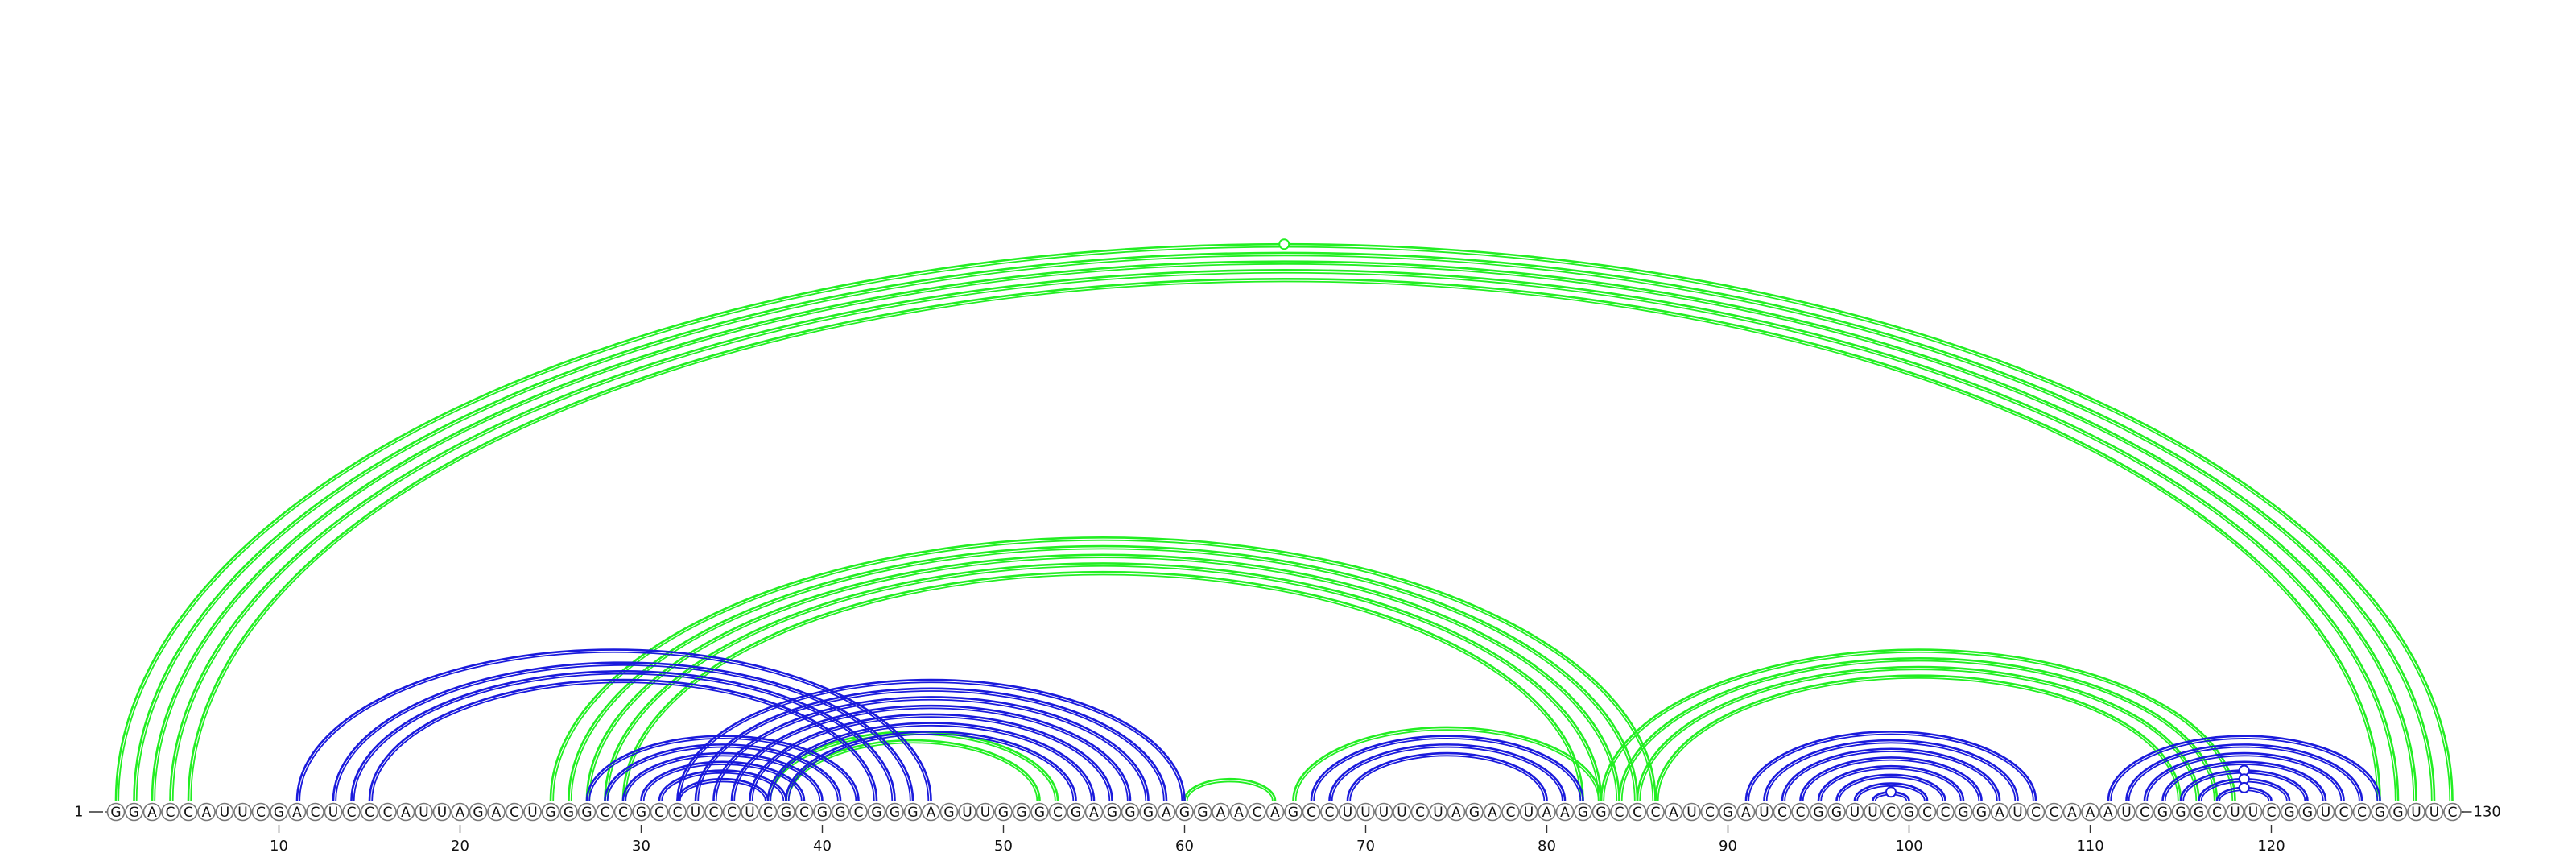 The image size is (2576, 857). I want to click on nucleotide-118: U, so click(2235, 812).